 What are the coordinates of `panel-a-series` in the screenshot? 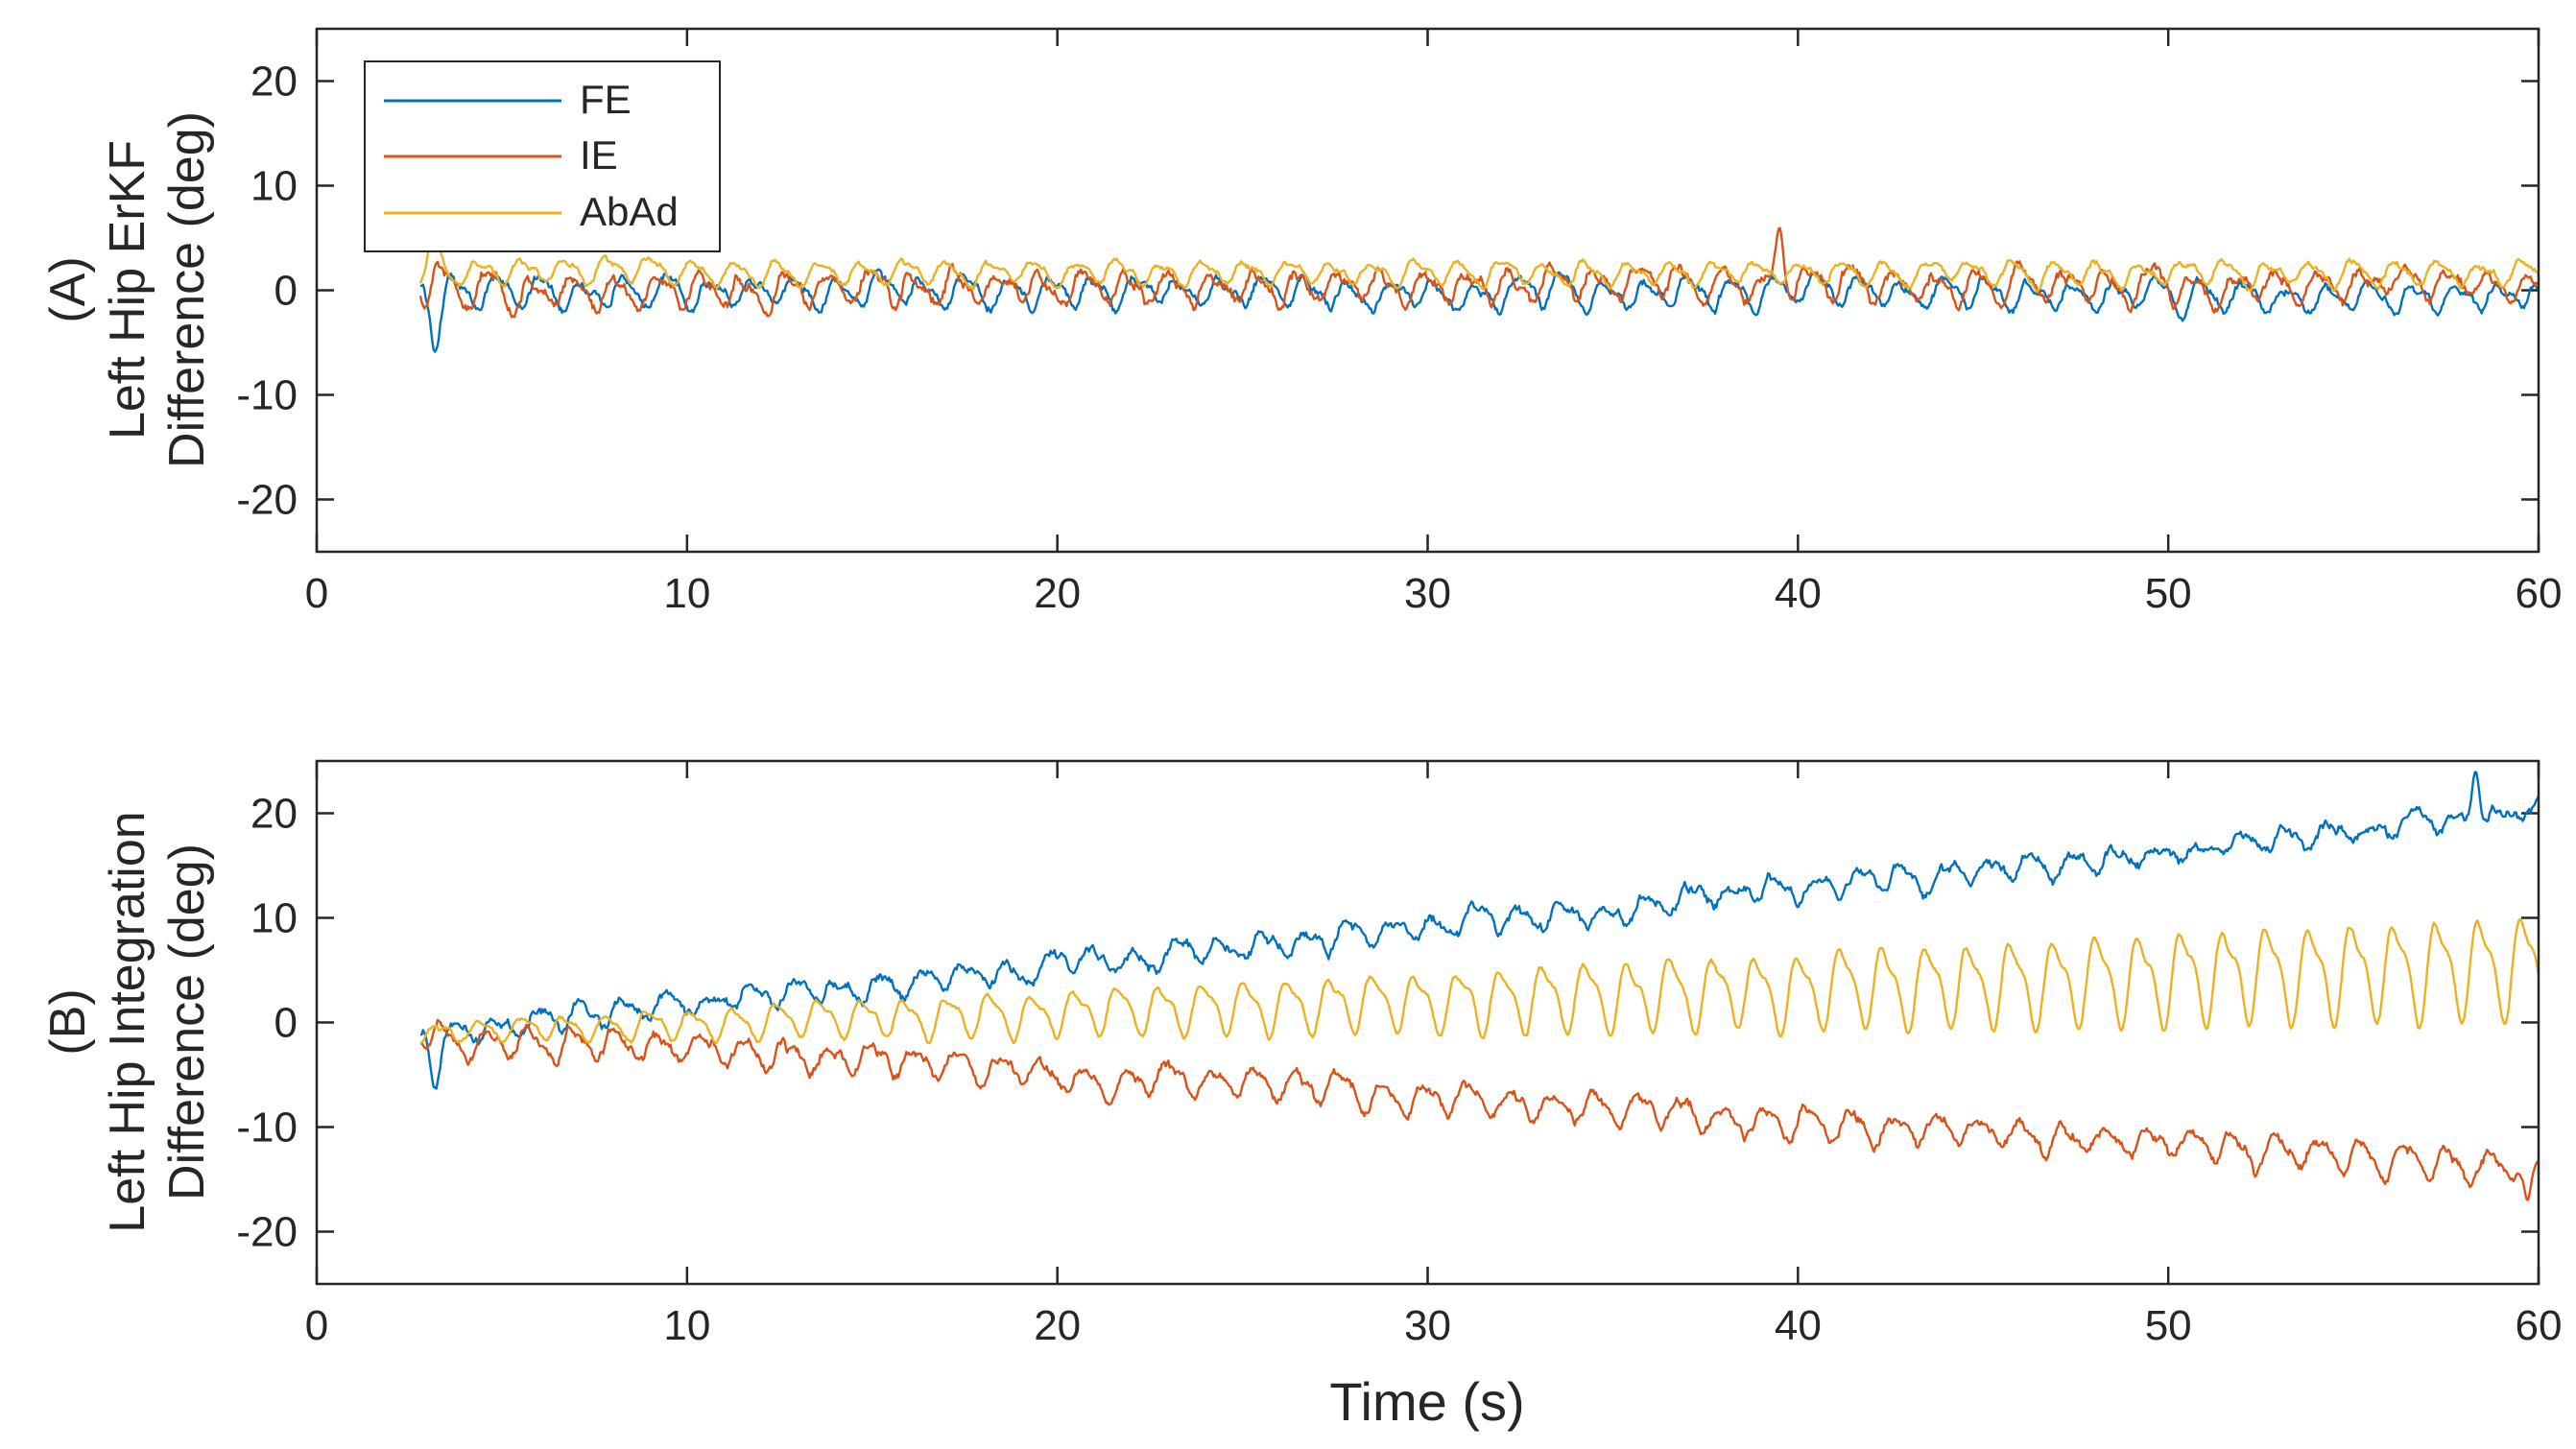 It's located at (1479, 290).